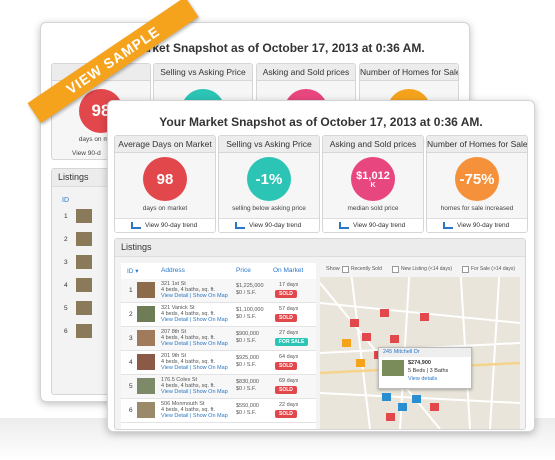 The image size is (555, 460). I want to click on map-roads, so click(420, 346).